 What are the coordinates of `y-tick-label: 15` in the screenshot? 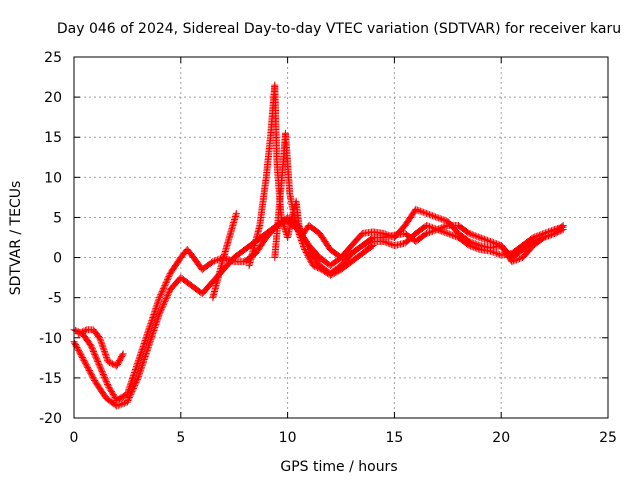 It's located at (53, 138).